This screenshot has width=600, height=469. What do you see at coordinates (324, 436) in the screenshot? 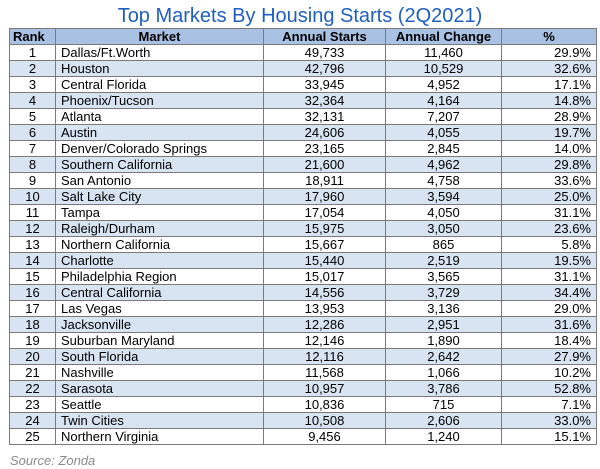
I see `cell-annual-starts: 9,456` at bounding box center [324, 436].